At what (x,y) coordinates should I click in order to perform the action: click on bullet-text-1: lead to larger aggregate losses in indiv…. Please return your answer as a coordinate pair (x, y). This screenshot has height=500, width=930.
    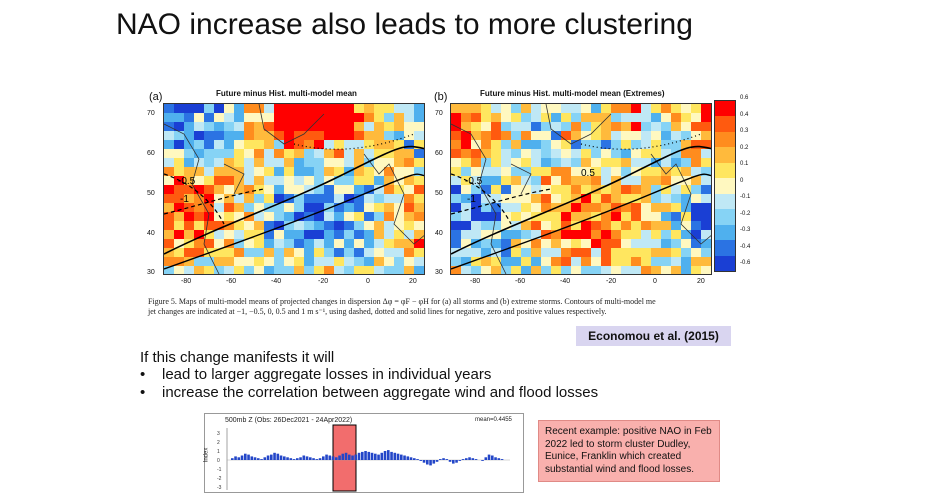
    Looking at the image, I should click on (327, 374).